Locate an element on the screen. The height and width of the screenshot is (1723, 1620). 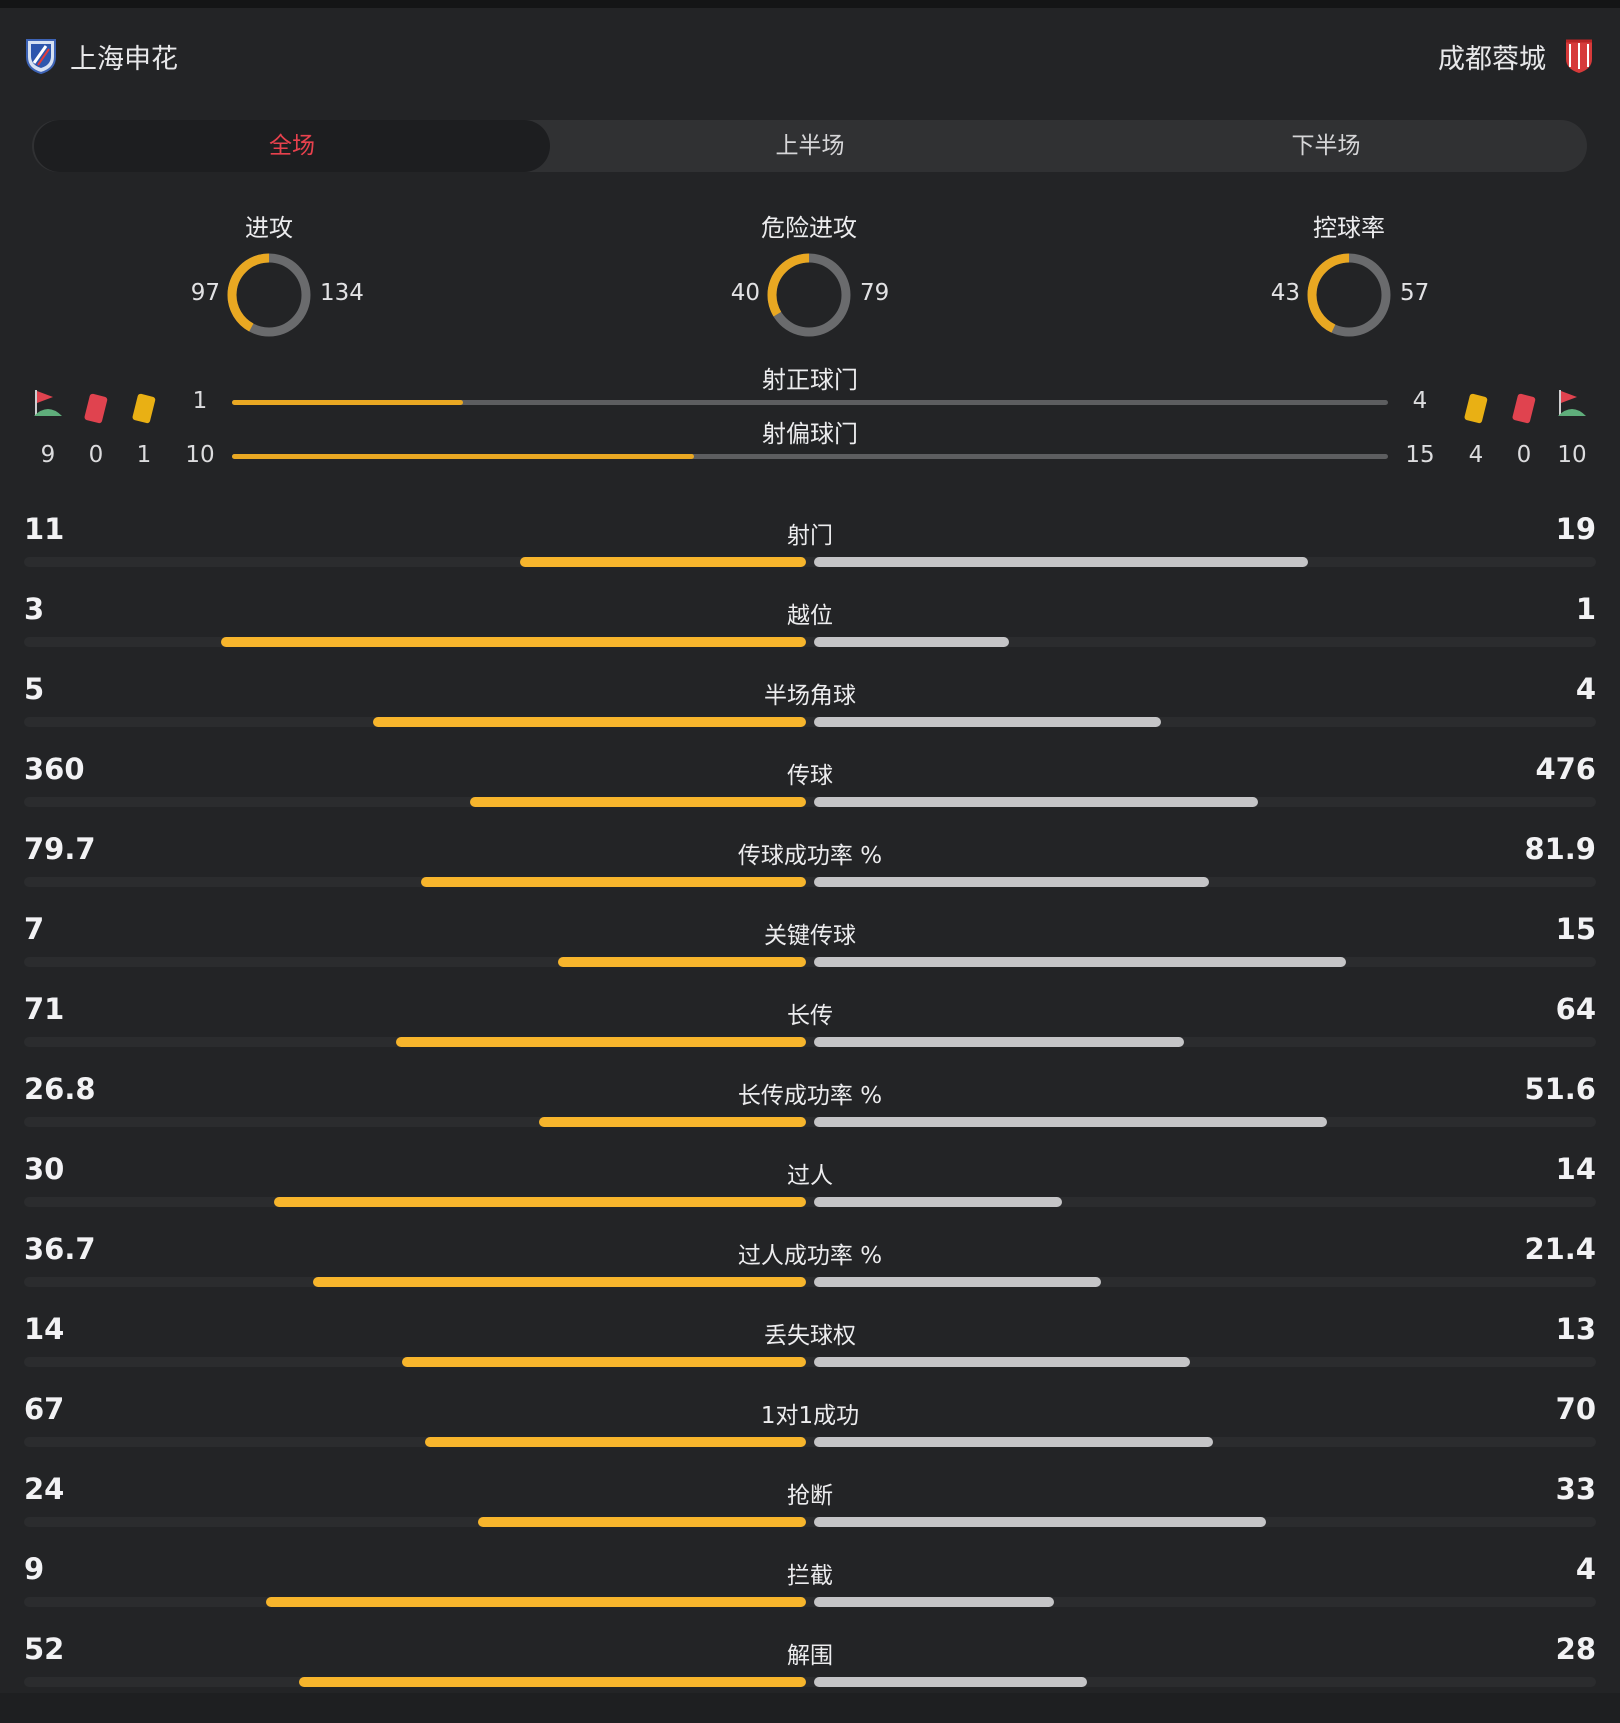
away-team-name: 成都蓉城 is located at coordinates (1492, 59).